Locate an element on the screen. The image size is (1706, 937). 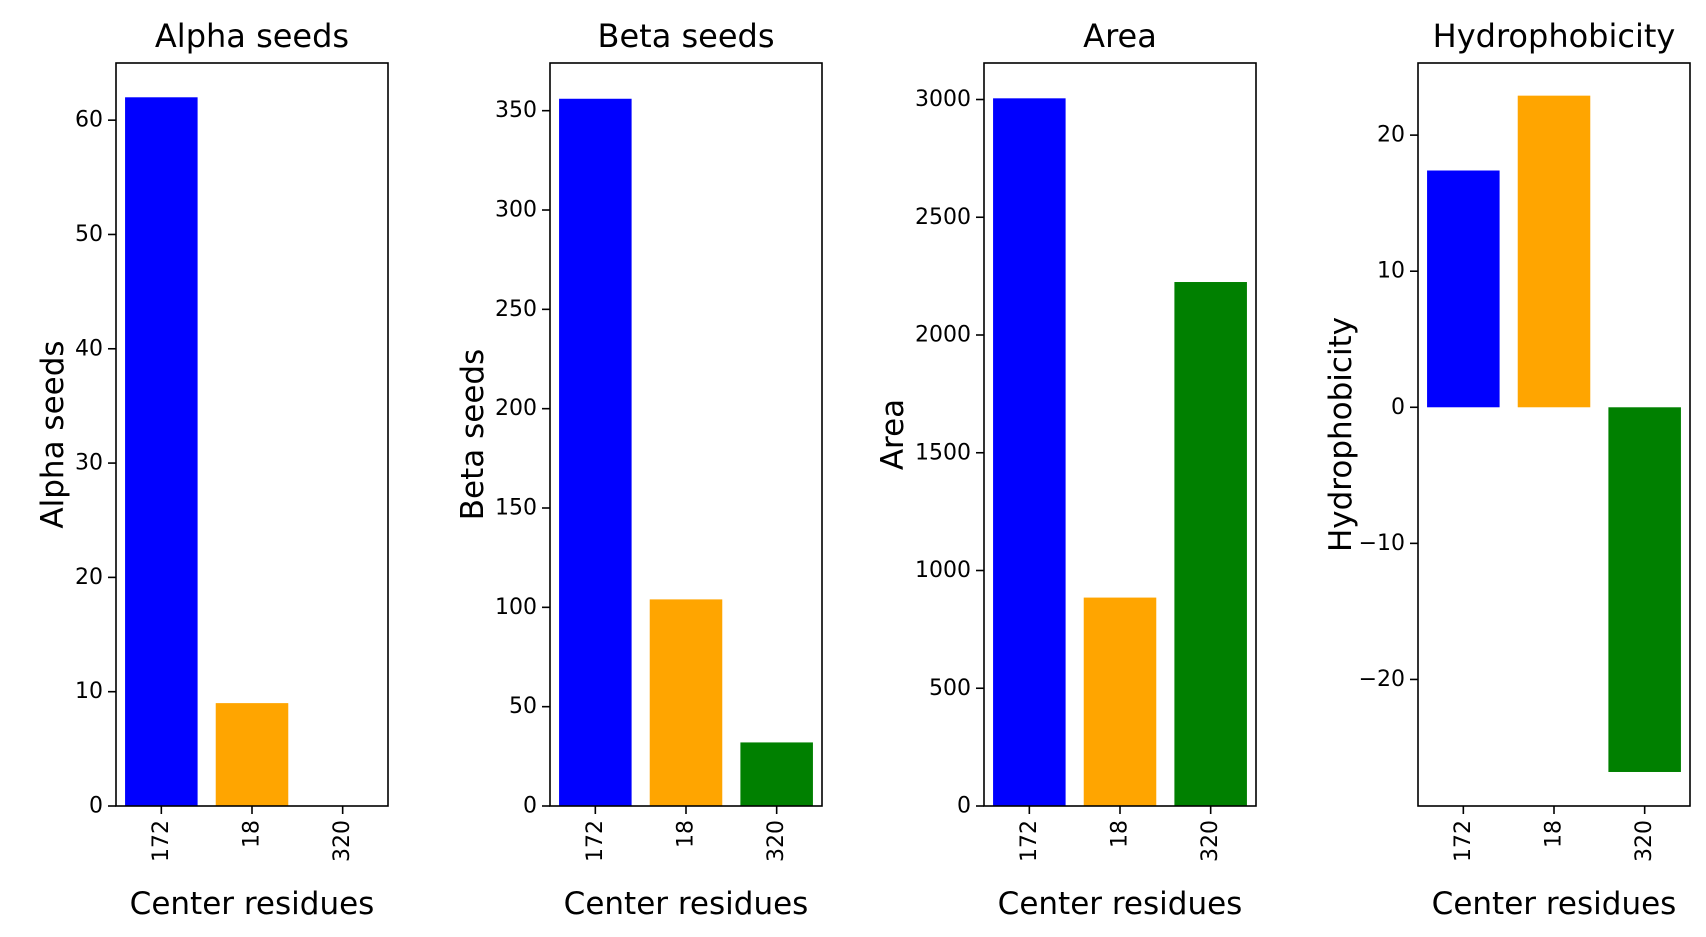
y-axis-label: Hydrophobicity is located at coordinates (1341, 434).